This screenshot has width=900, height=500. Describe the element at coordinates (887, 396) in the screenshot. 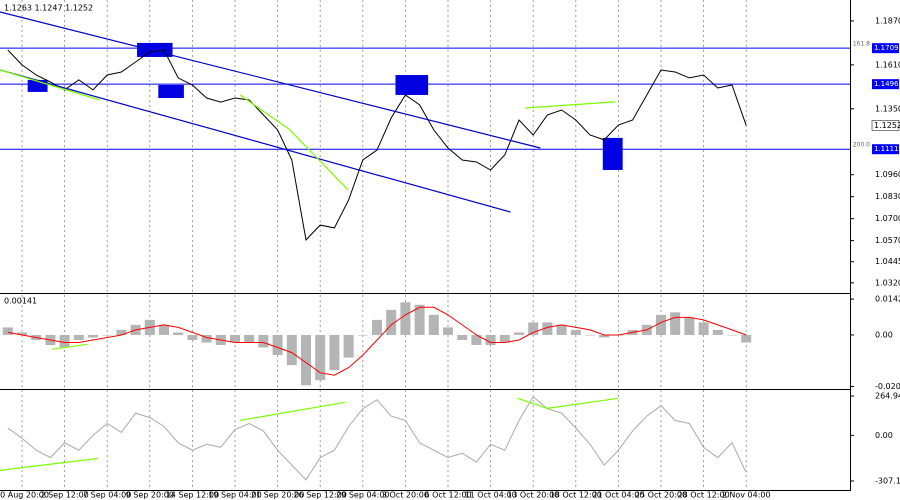

I see `y-tick-label: 264.9492` at that location.